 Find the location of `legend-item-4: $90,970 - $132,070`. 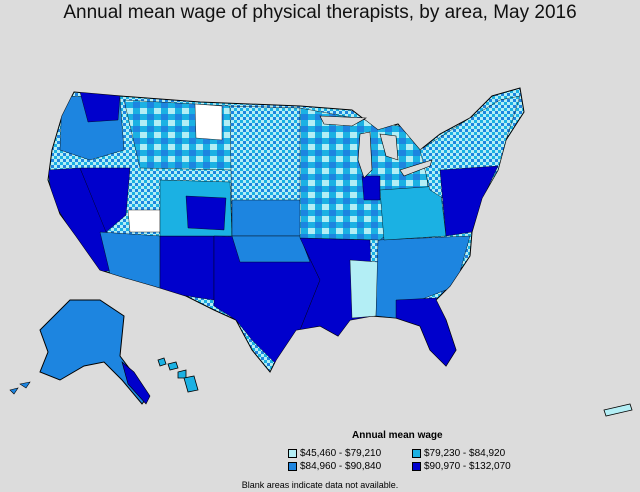

legend-item-4: $90,970 - $132,070 is located at coordinates (461, 466).